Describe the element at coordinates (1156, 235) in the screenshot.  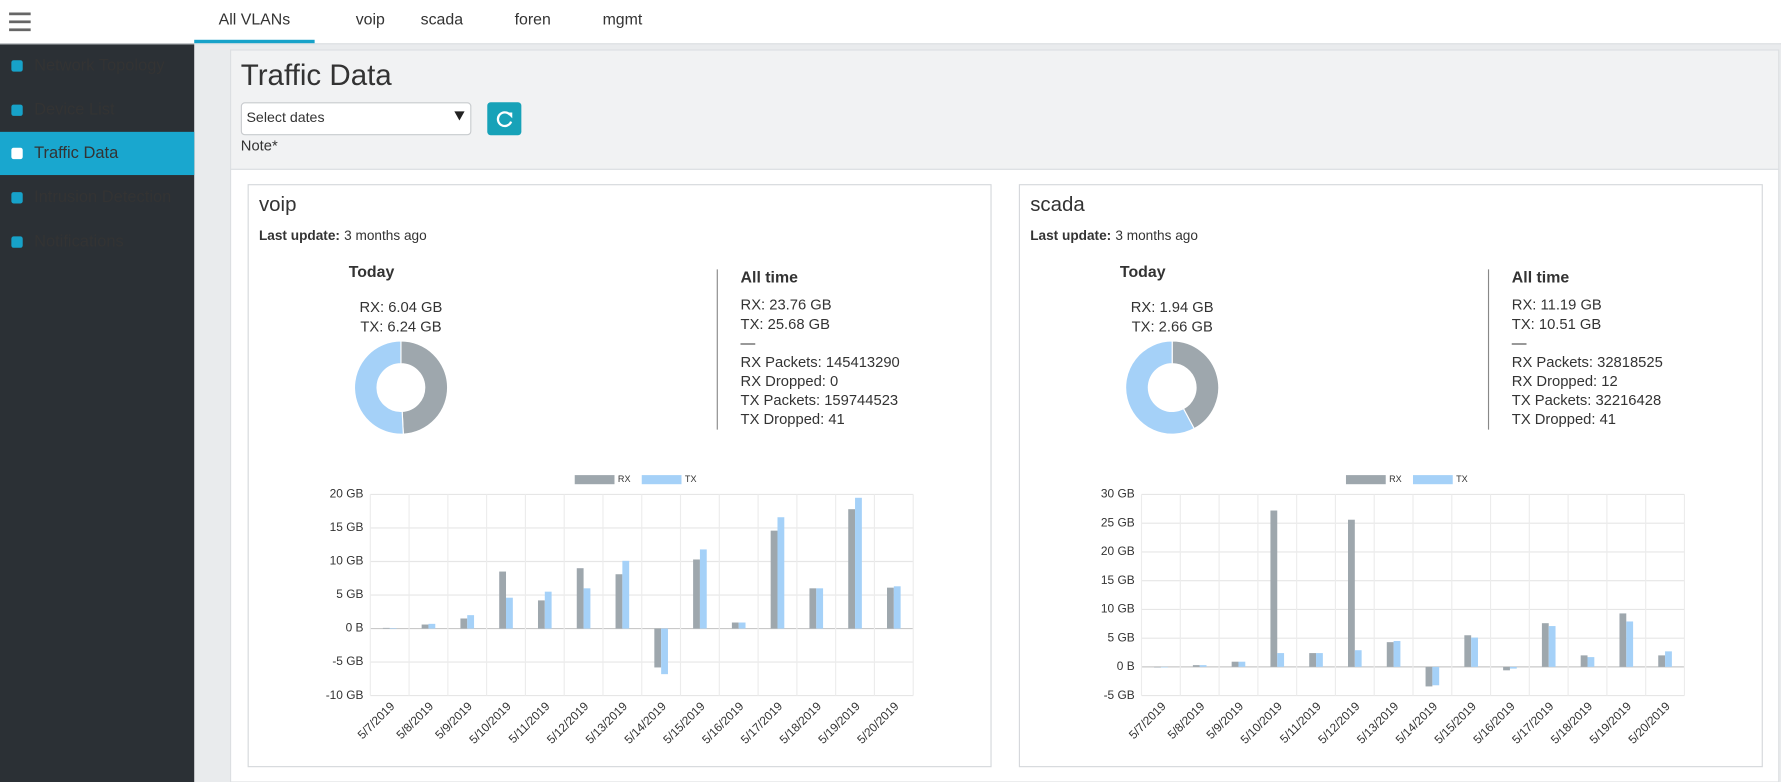
I see `last-update: 3 months ago` at that location.